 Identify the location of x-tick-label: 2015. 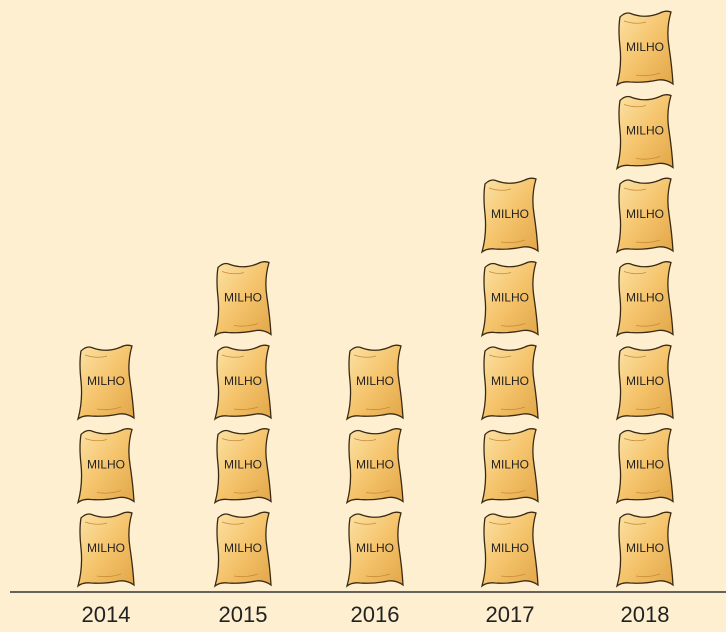
(243, 614).